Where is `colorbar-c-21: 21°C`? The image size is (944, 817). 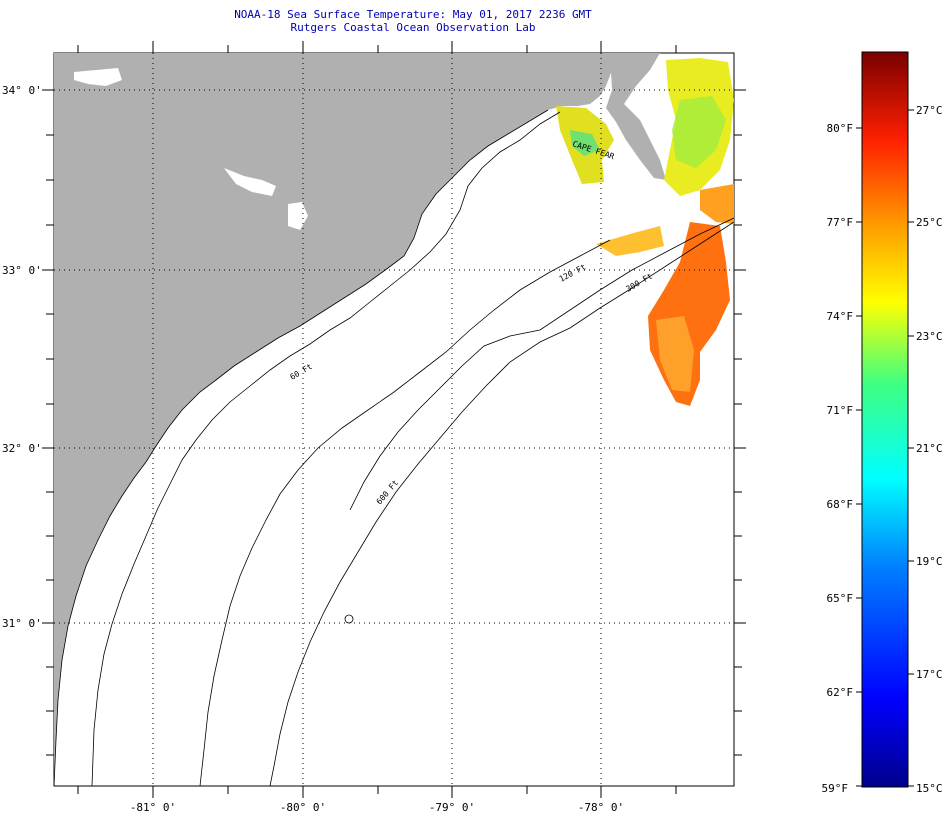 colorbar-c-21: 21°C is located at coordinates (929, 448).